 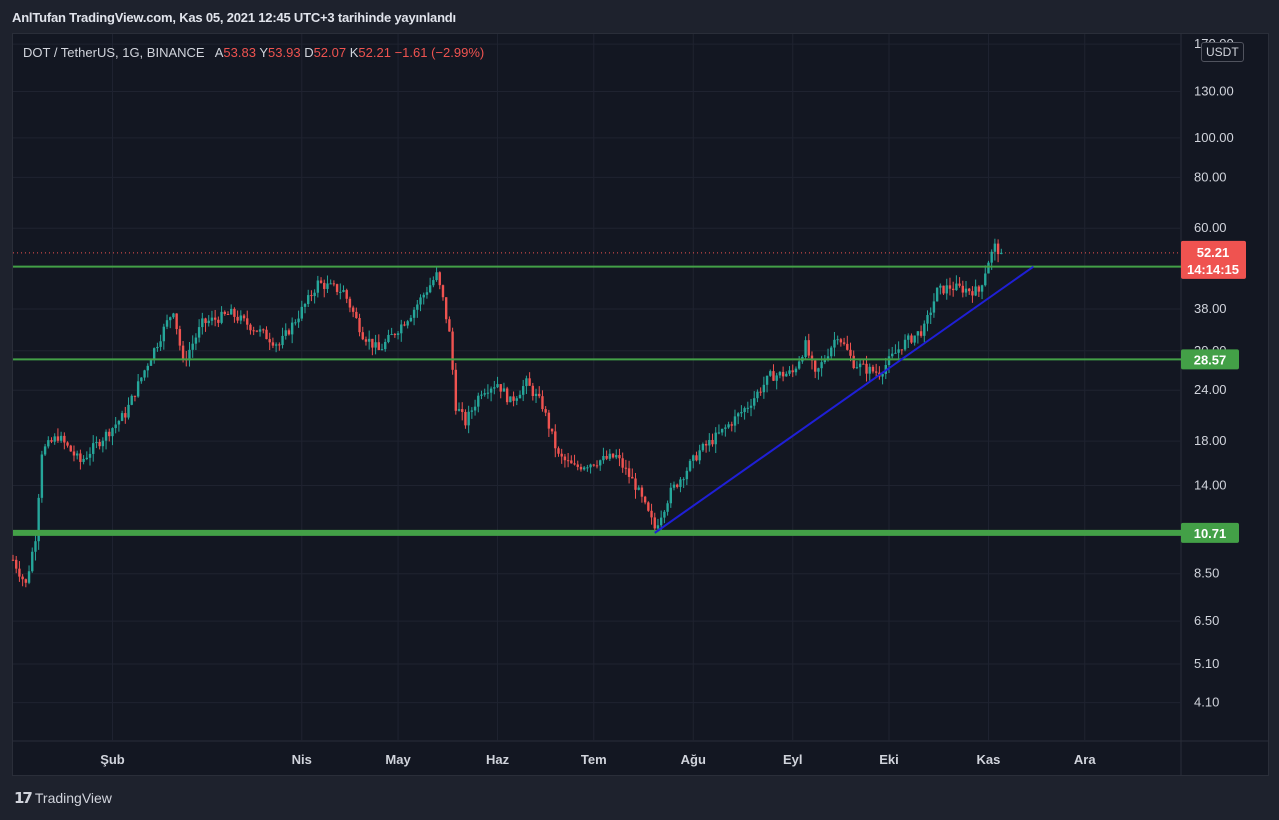 I want to click on footer-logo: 𝟭𝟳 TradingView, so click(x=63, y=798).